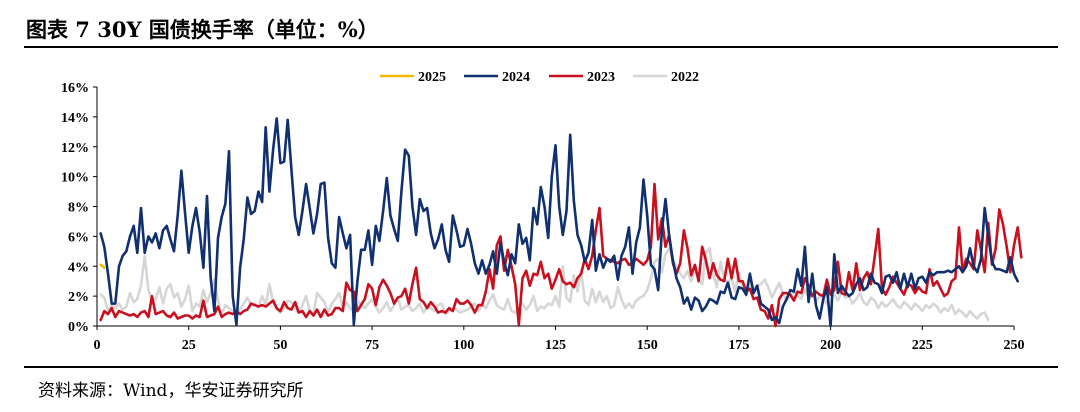 Image resolution: width=1080 pixels, height=412 pixels. Describe the element at coordinates (463, 345) in the screenshot. I see `x-tick-label: 100` at that location.